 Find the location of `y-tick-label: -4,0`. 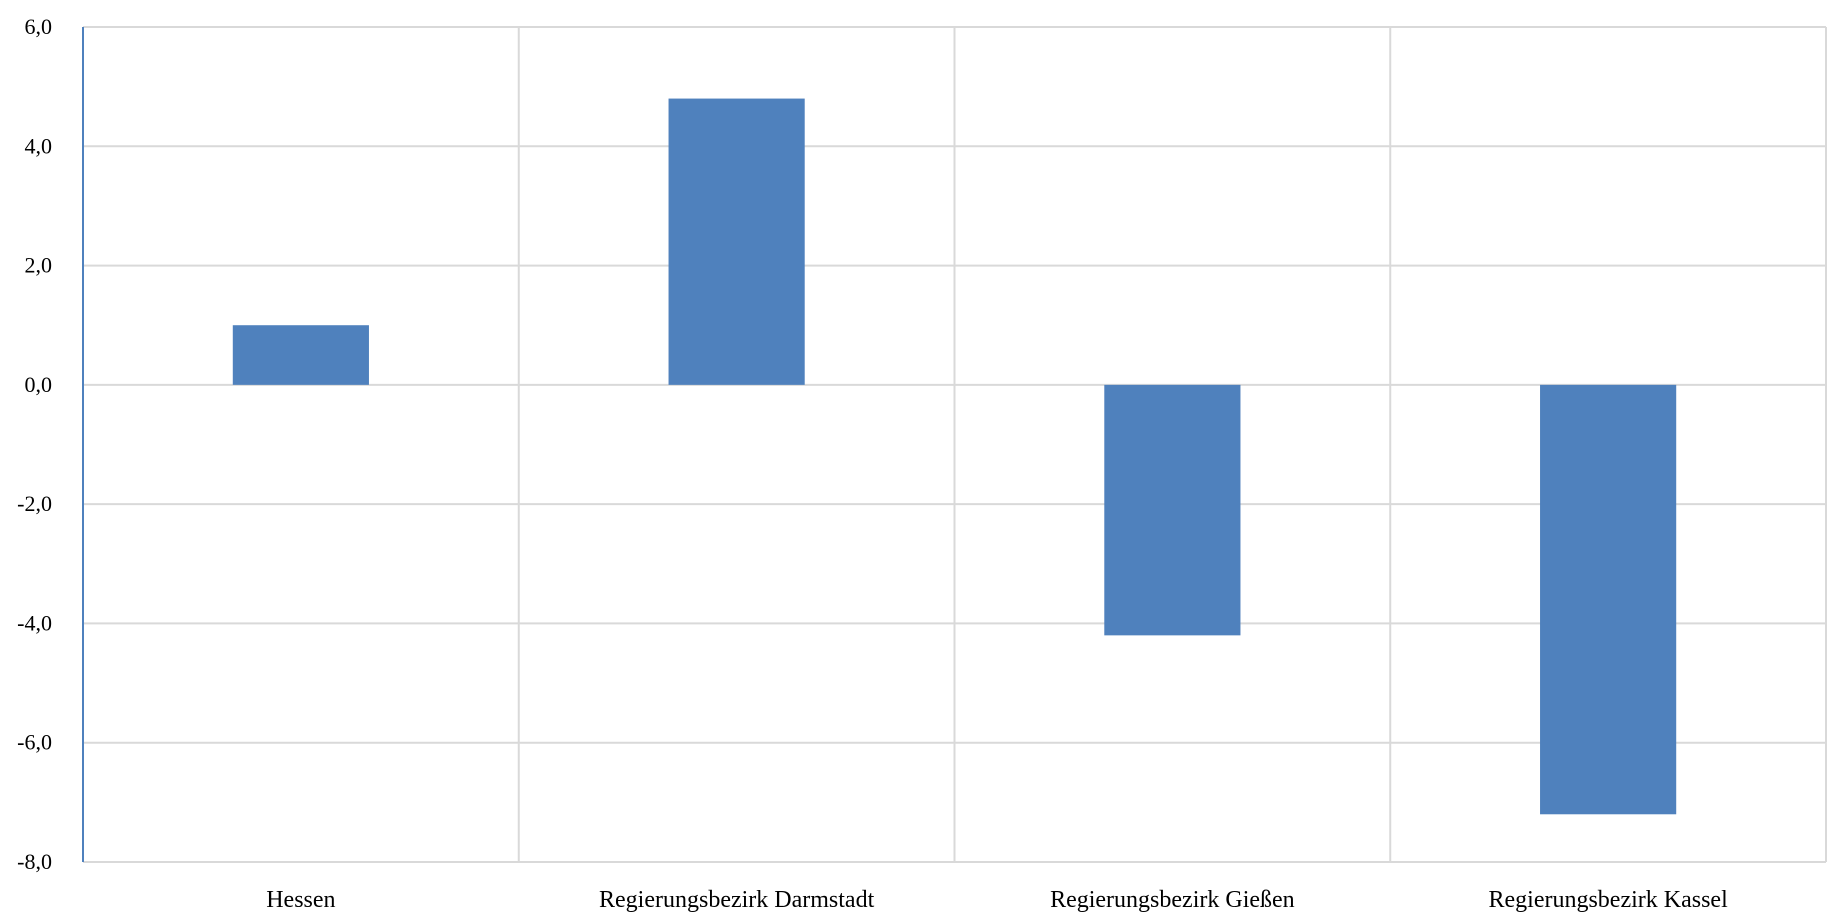

y-tick-label: -4,0 is located at coordinates (34, 622).